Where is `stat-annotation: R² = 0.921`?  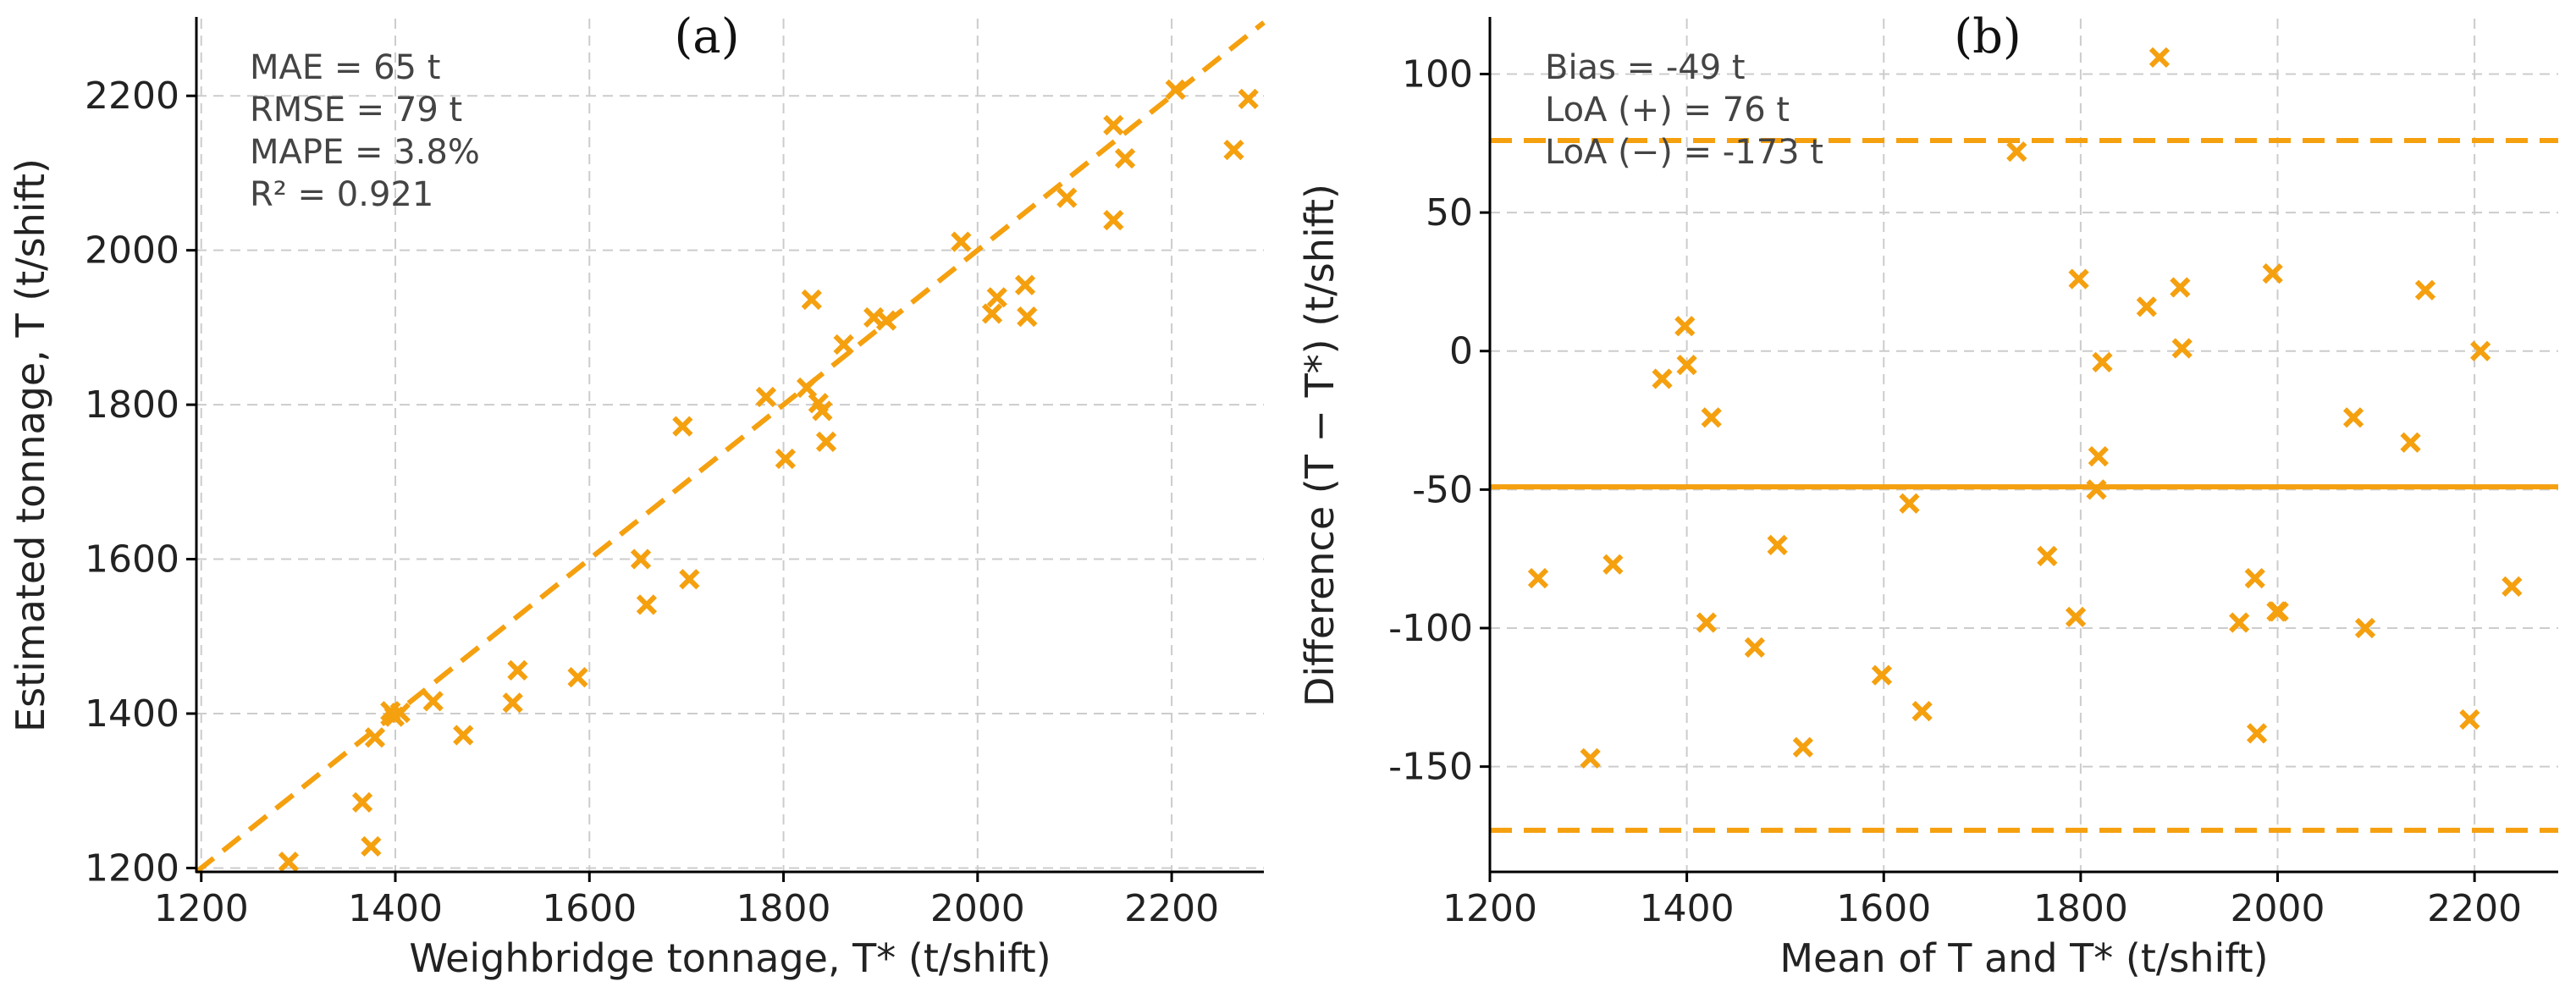
stat-annotation: R² = 0.921 is located at coordinates (342, 195).